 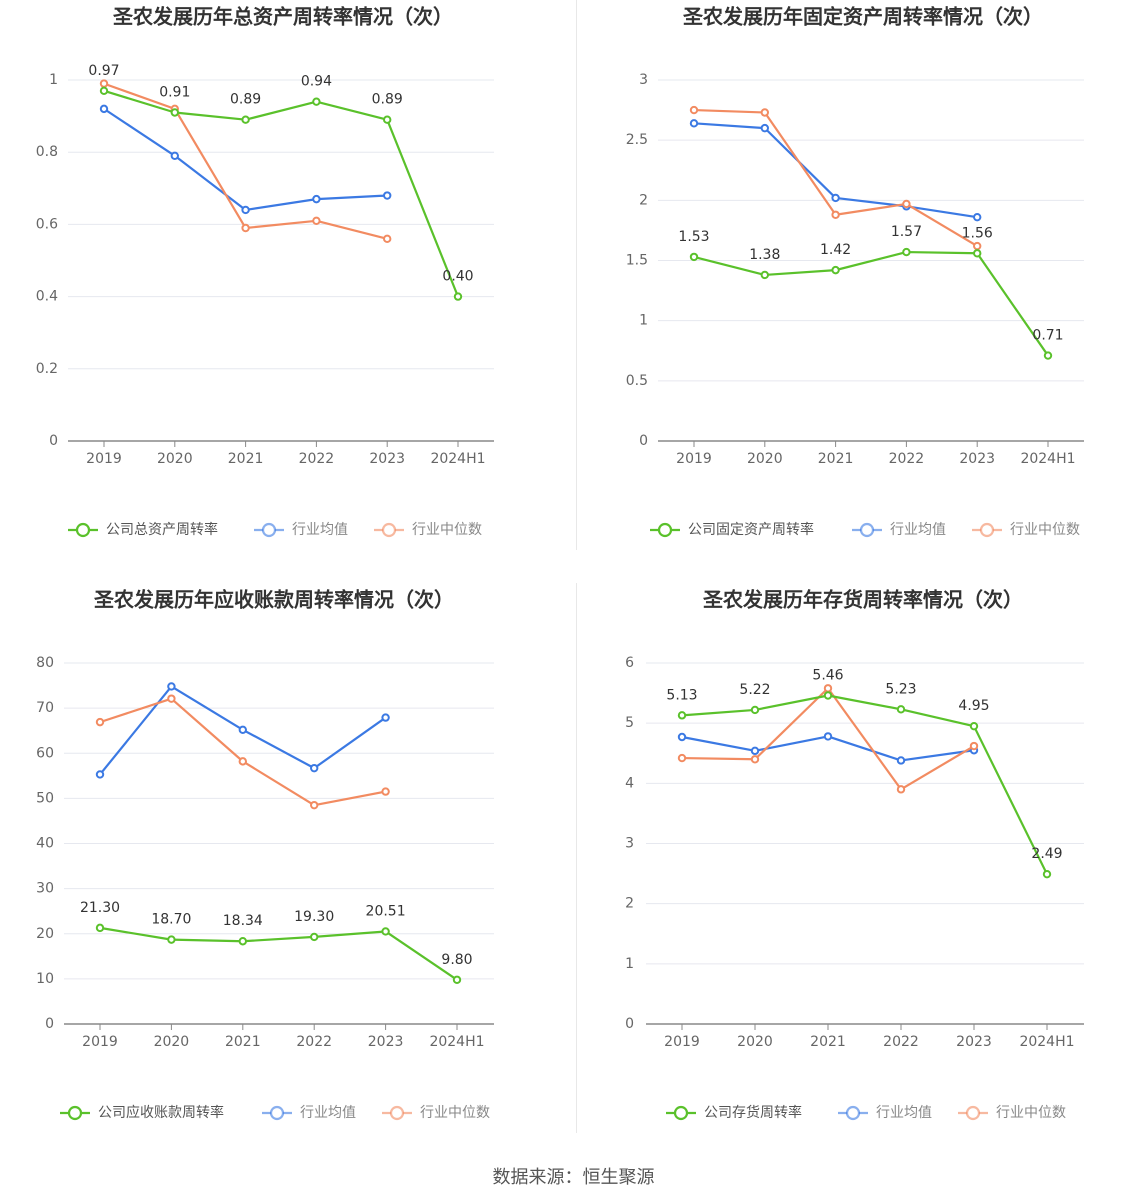 What do you see at coordinates (734, 1112) in the screenshot?
I see `legend-item-company: 公司存货周转率` at bounding box center [734, 1112].